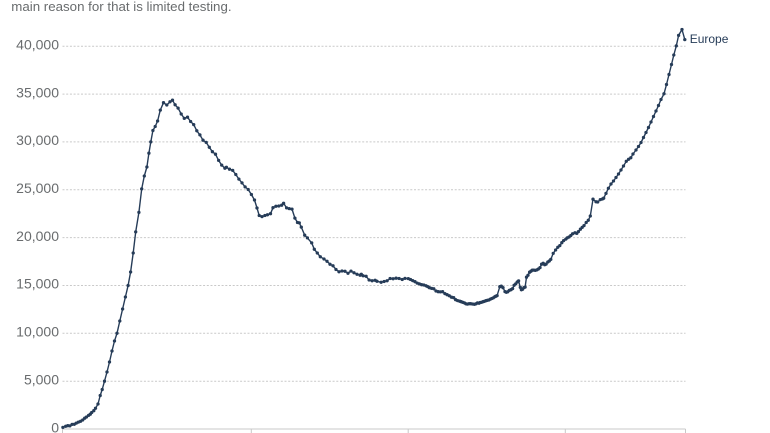 The image size is (770, 433). What do you see at coordinates (37, 236) in the screenshot?
I see `svg-text: 20,000` at bounding box center [37, 236].